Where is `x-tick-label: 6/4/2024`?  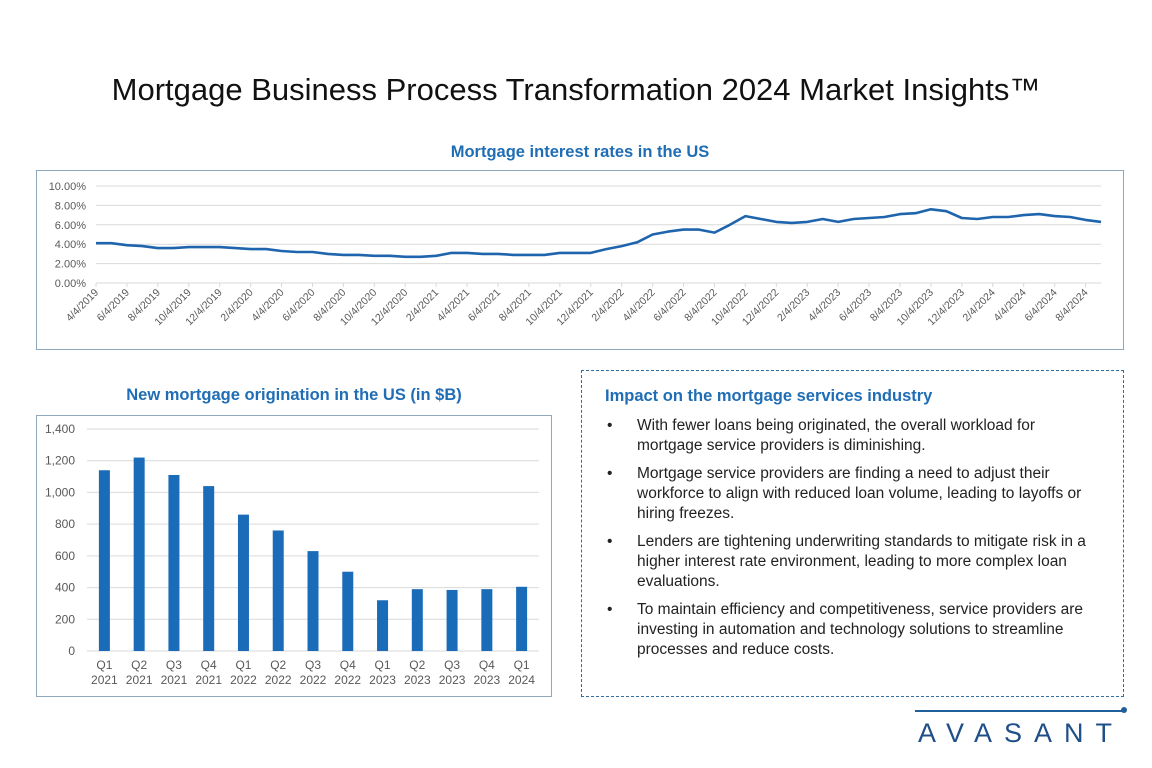 x-tick-label: 6/4/2024 is located at coordinates (1040, 305).